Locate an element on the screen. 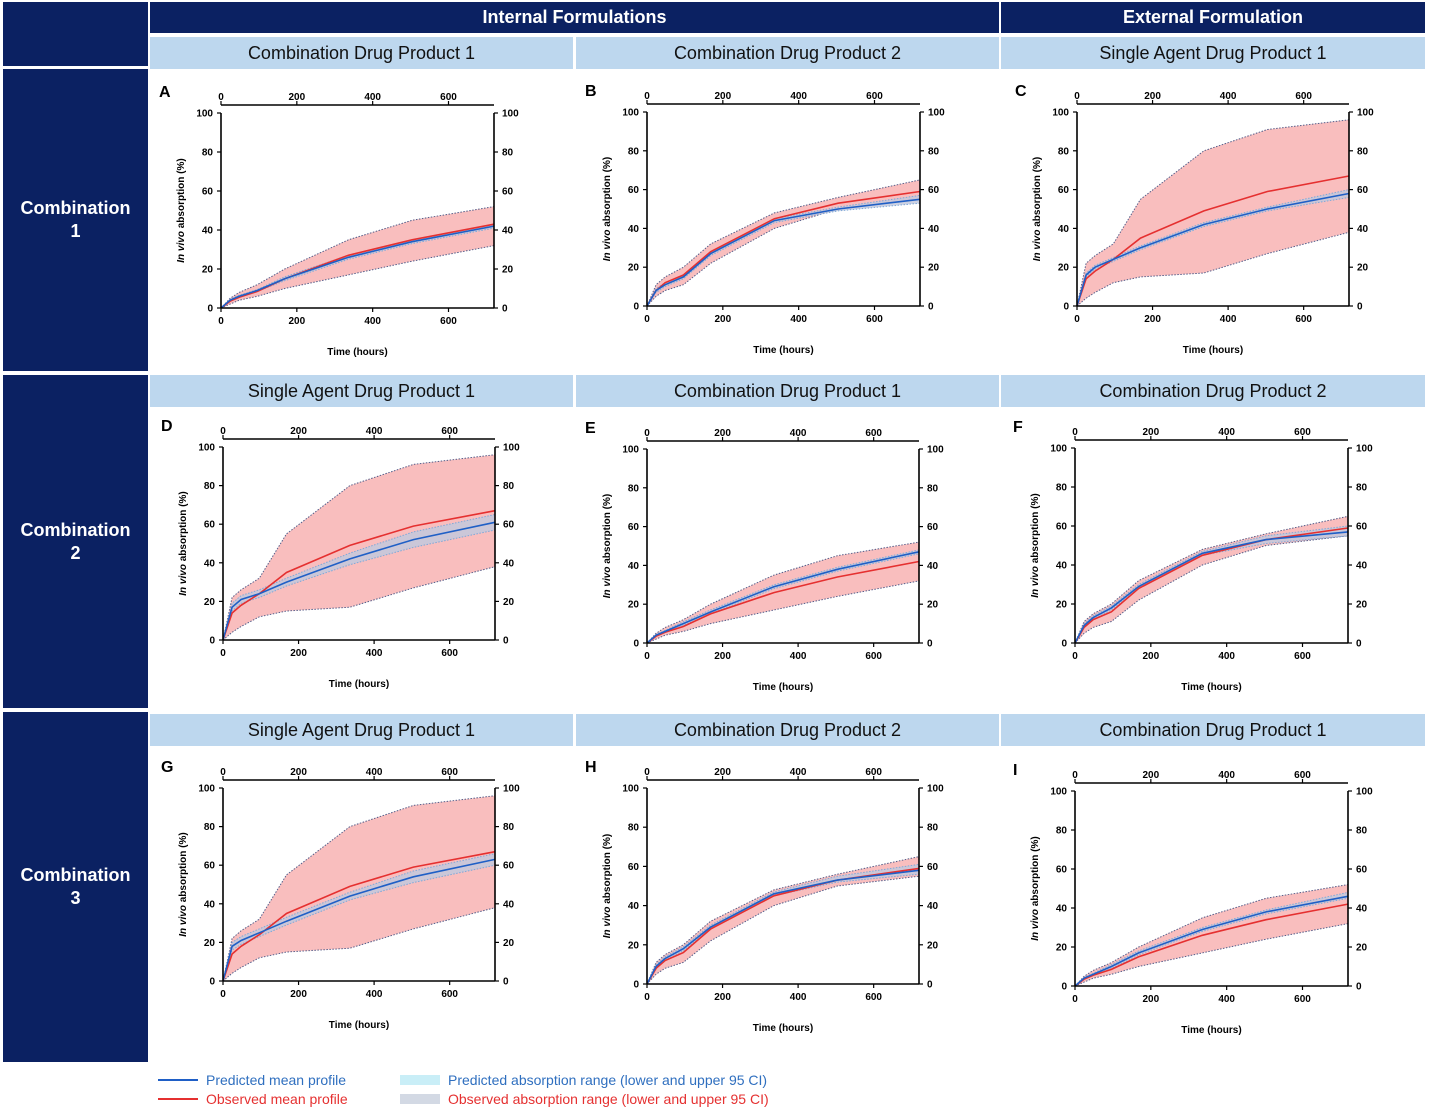 The width and height of the screenshot is (1430, 1119). subheader-r2-c3: Combination Drug Product 2 is located at coordinates (1213, 391).